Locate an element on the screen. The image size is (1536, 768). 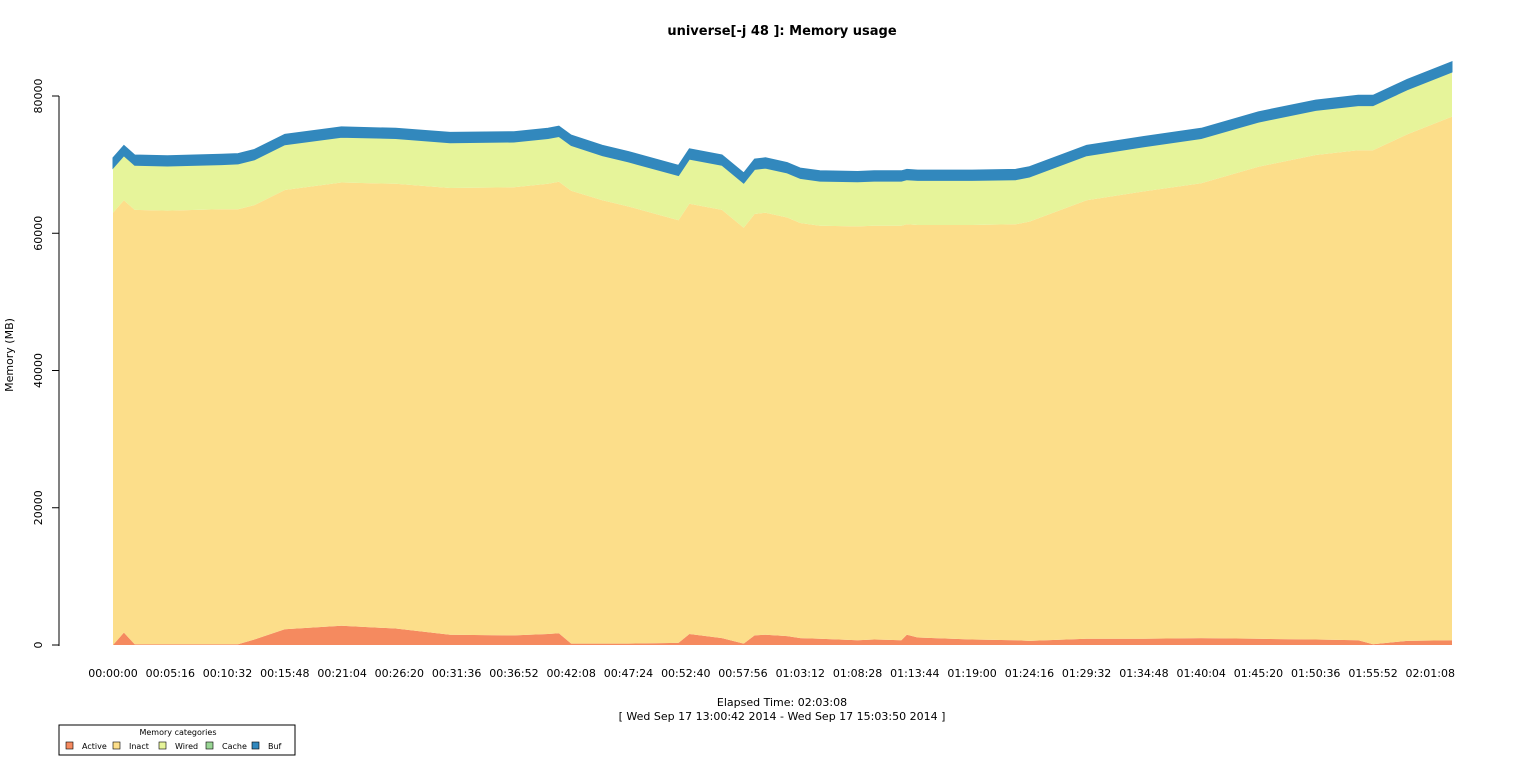
y-tick-label: 0 is located at coordinates (38, 645).